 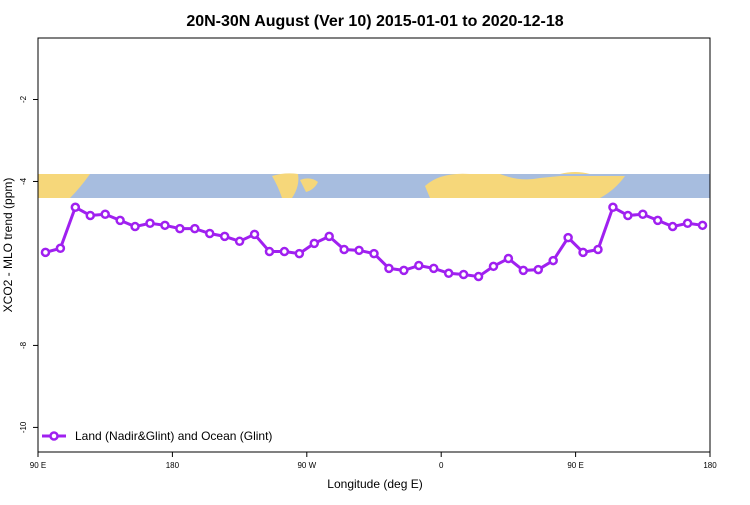 What do you see at coordinates (173, 436) in the screenshot?
I see `legend-label: Land (Nadir&Glint) and Ocean (Glint)` at bounding box center [173, 436].